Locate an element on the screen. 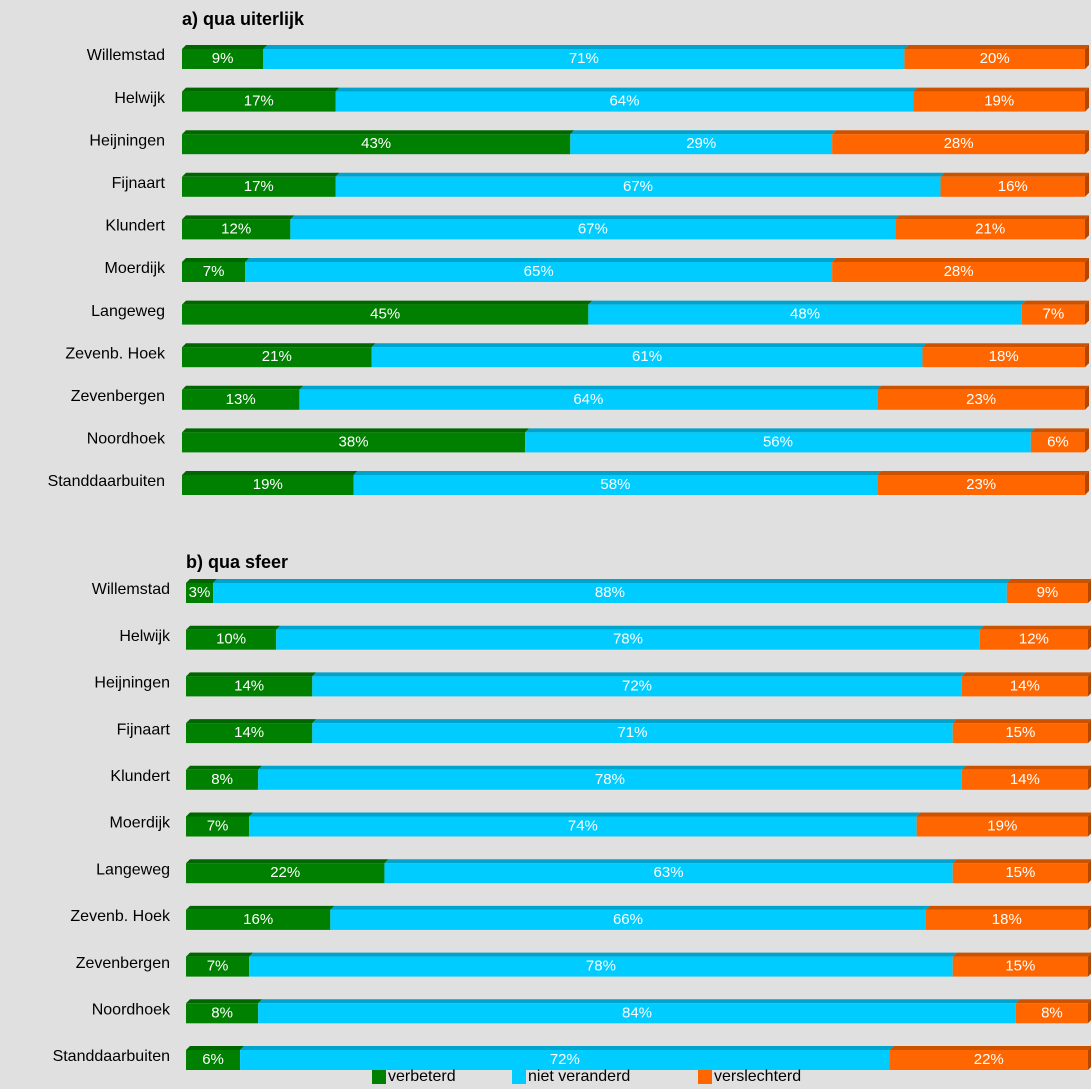 This screenshot has height=1089, width=1091. legend-label: verbeterd is located at coordinates (422, 1076).